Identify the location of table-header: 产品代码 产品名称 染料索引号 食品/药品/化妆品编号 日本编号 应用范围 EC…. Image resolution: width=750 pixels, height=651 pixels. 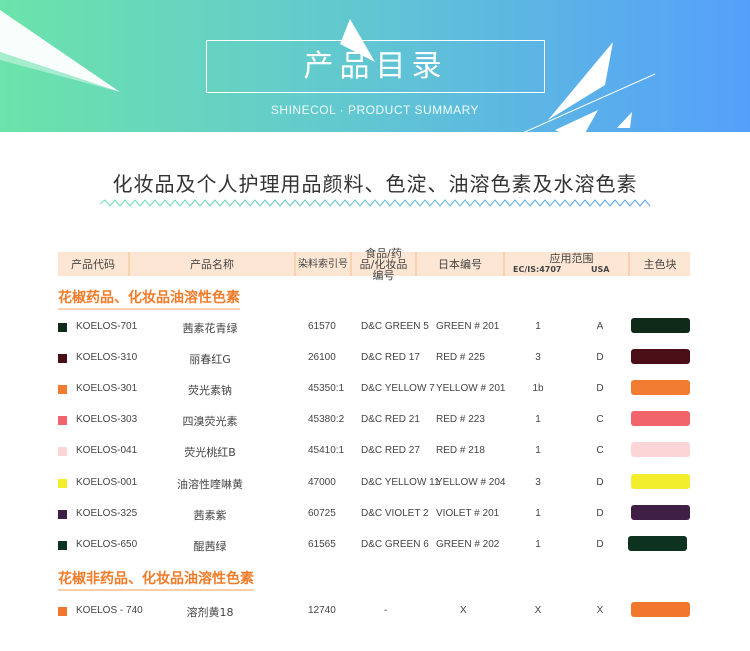
(374, 264).